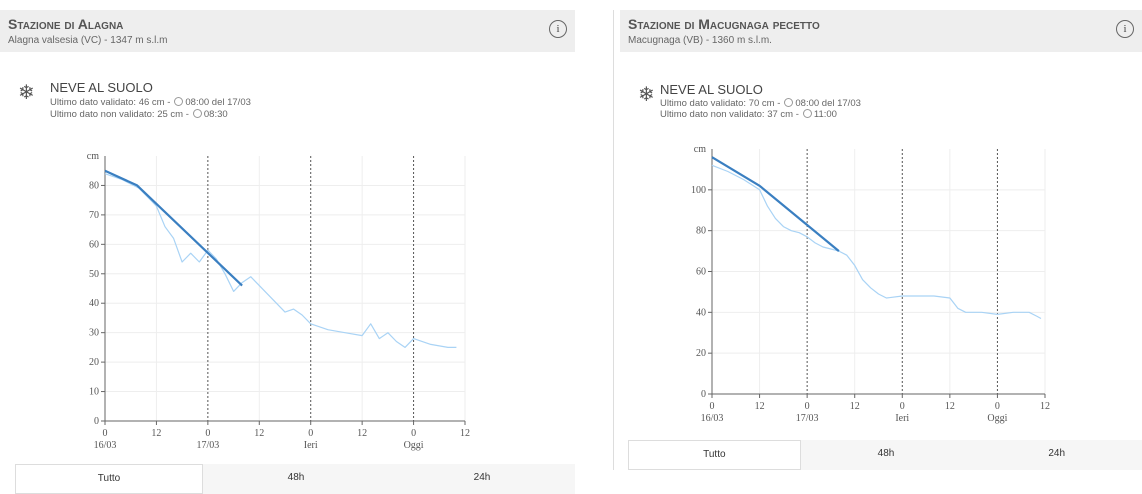 The height and width of the screenshot is (494, 1142). I want to click on note-text: Ultimo dato validato: 70 cm -, so click(720, 103).